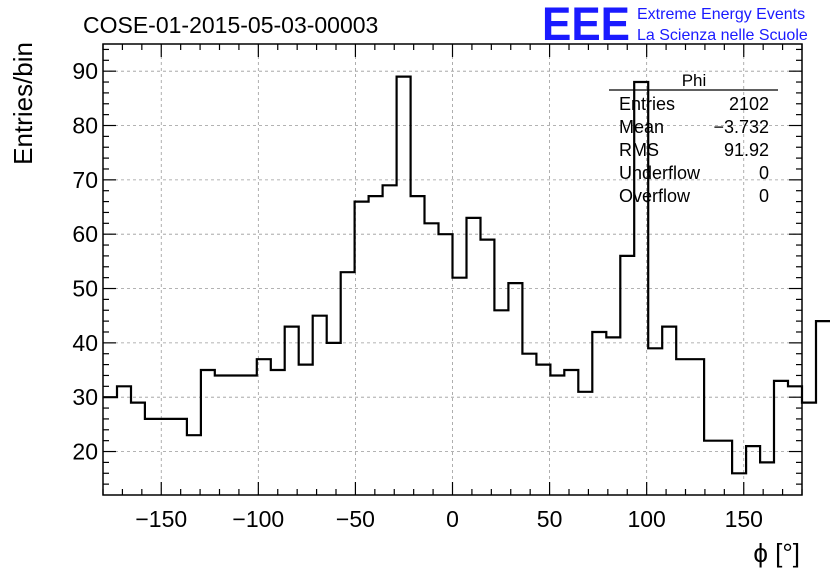  I want to click on histogram-bin: 53, so click(348, 383).